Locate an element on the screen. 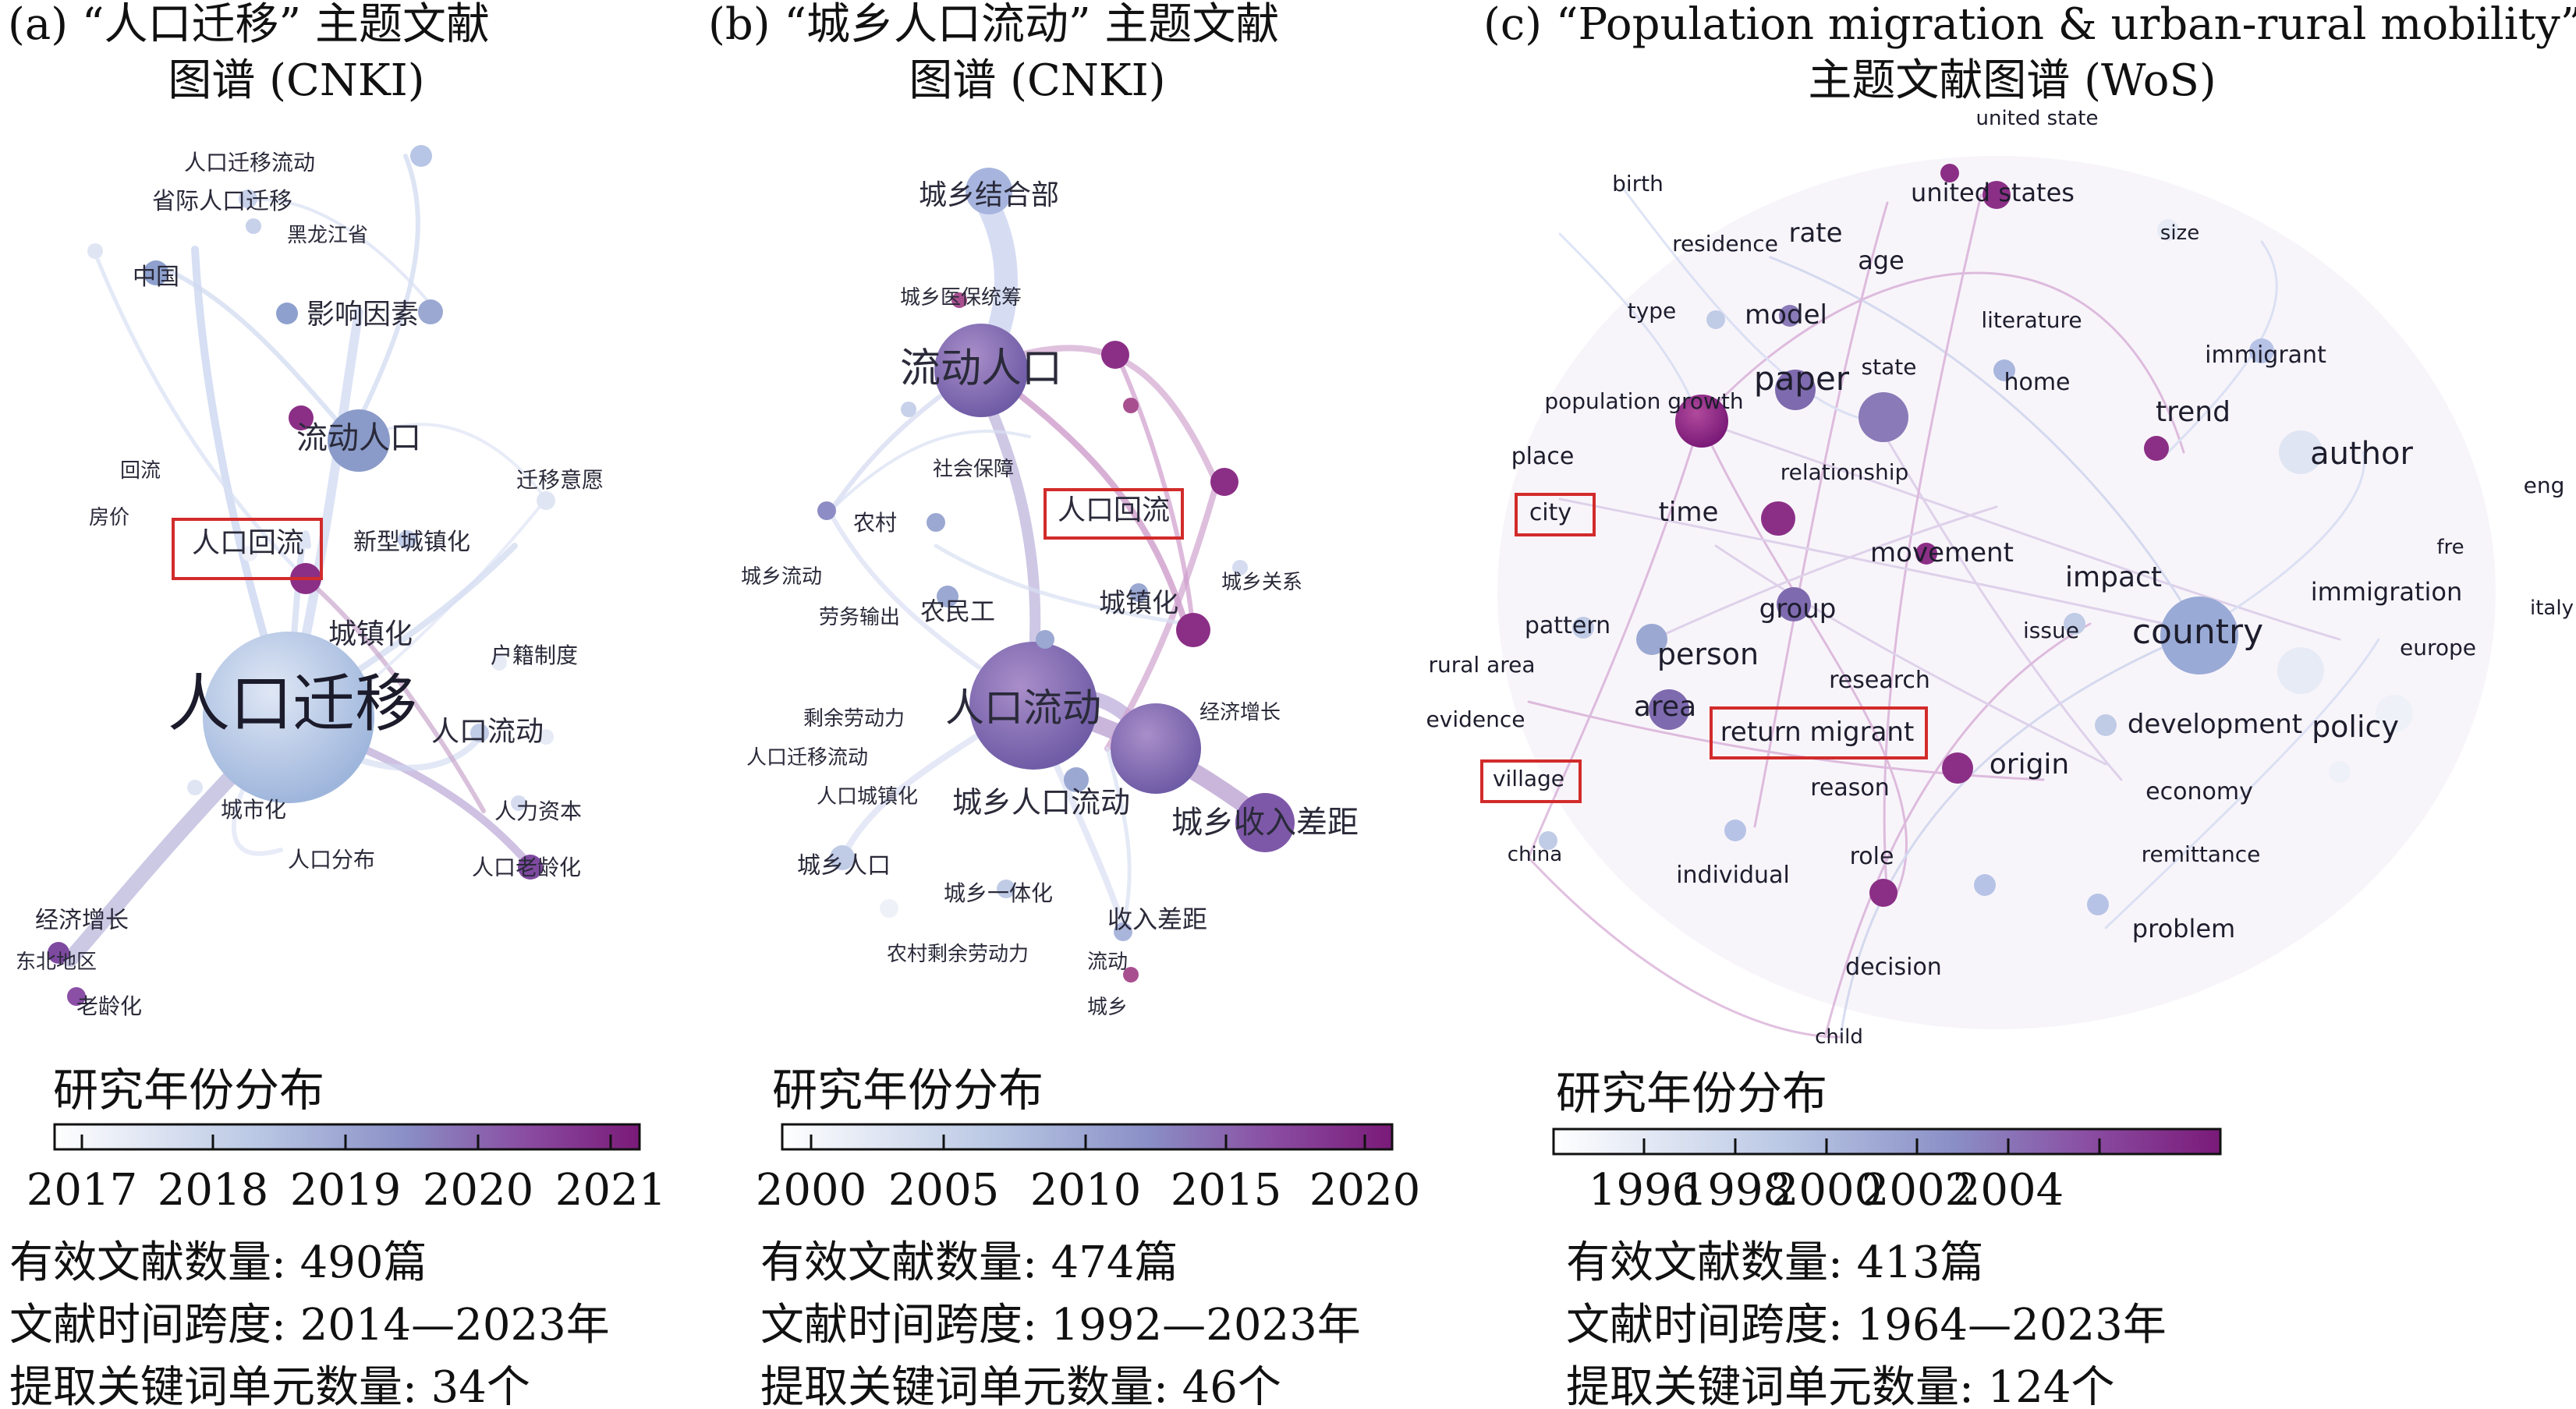 Image resolution: width=2576 pixels, height=1409 pixels. keyword-label: type is located at coordinates (1653, 311).